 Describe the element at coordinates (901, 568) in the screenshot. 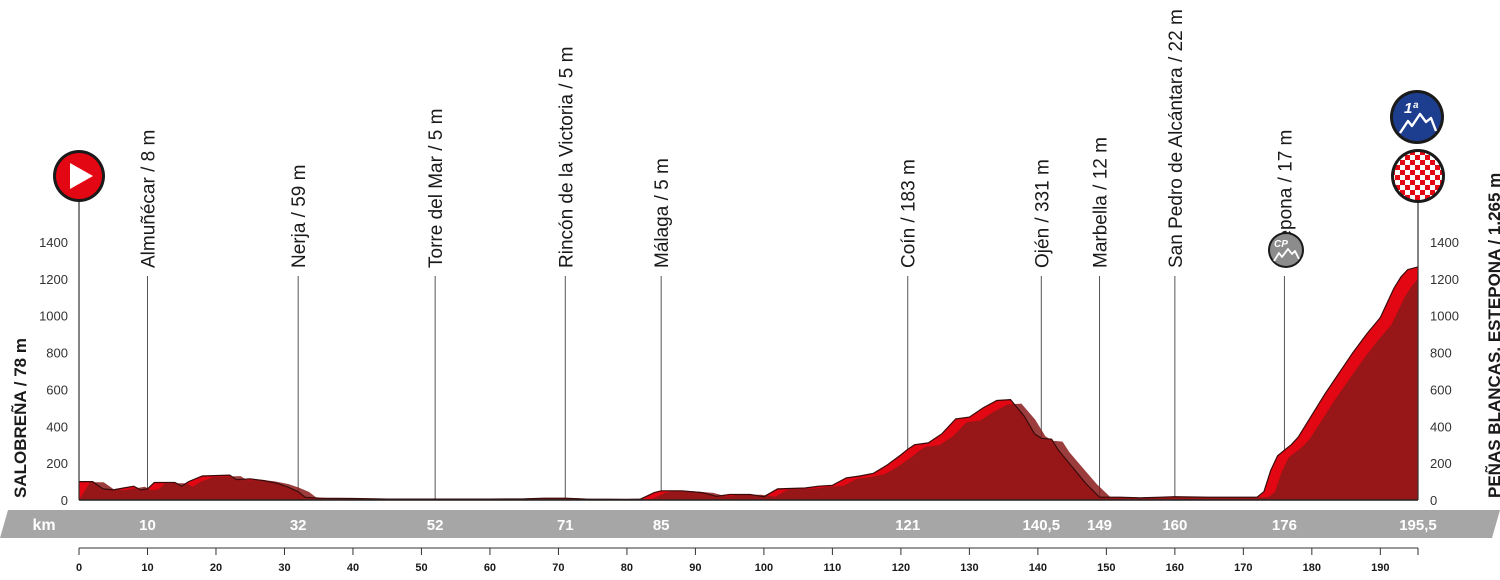

I see `distance-tick-label-120: 120` at that location.